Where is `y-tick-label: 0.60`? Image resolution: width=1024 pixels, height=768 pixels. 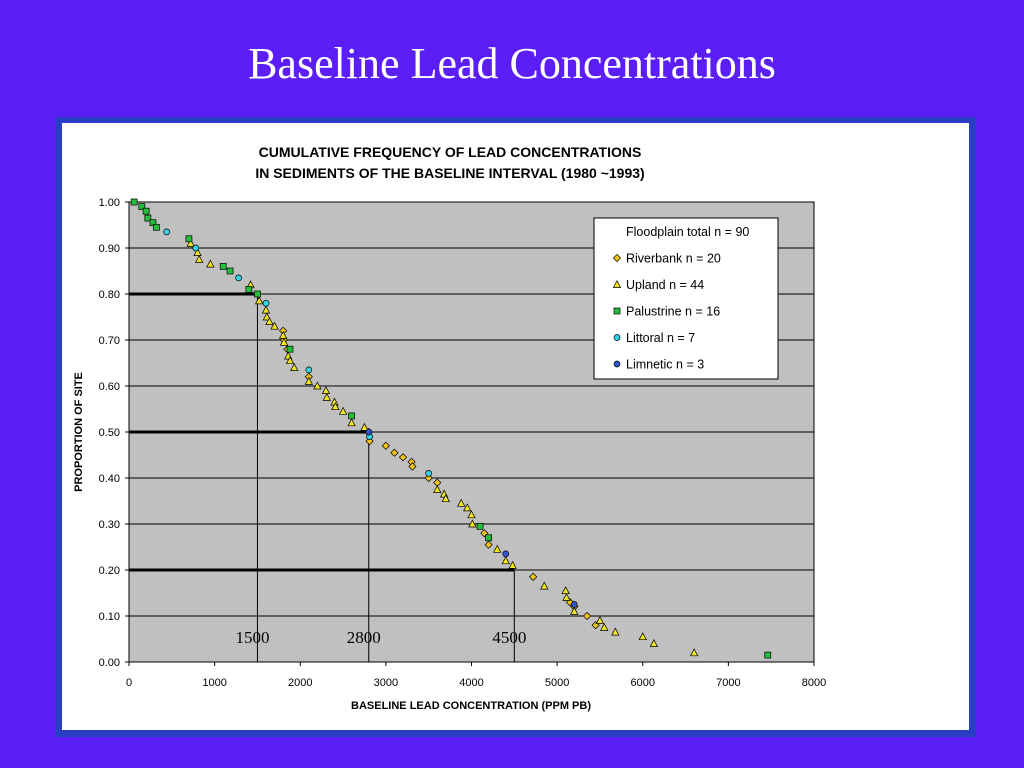
y-tick-label: 0.60 is located at coordinates (109, 387).